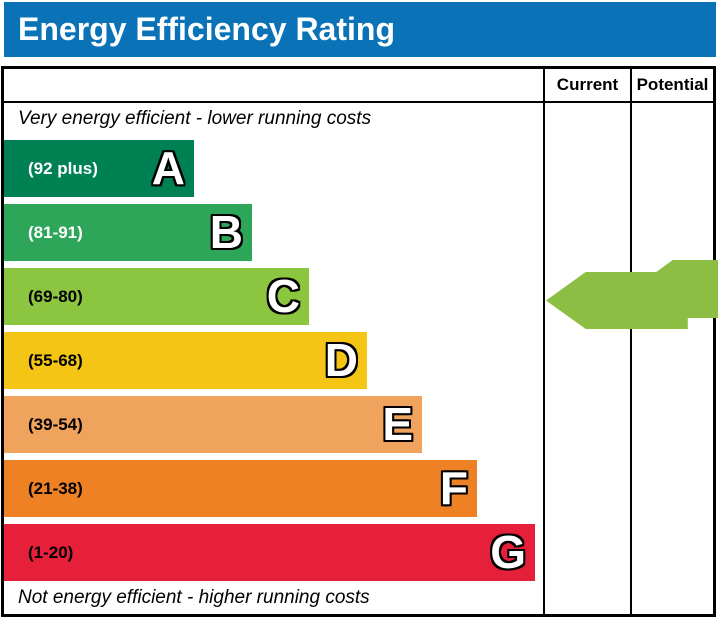 This screenshot has height=619, width=718. Describe the element at coordinates (213, 424) in the screenshot. I see `band-e: (39-54) E` at that location.